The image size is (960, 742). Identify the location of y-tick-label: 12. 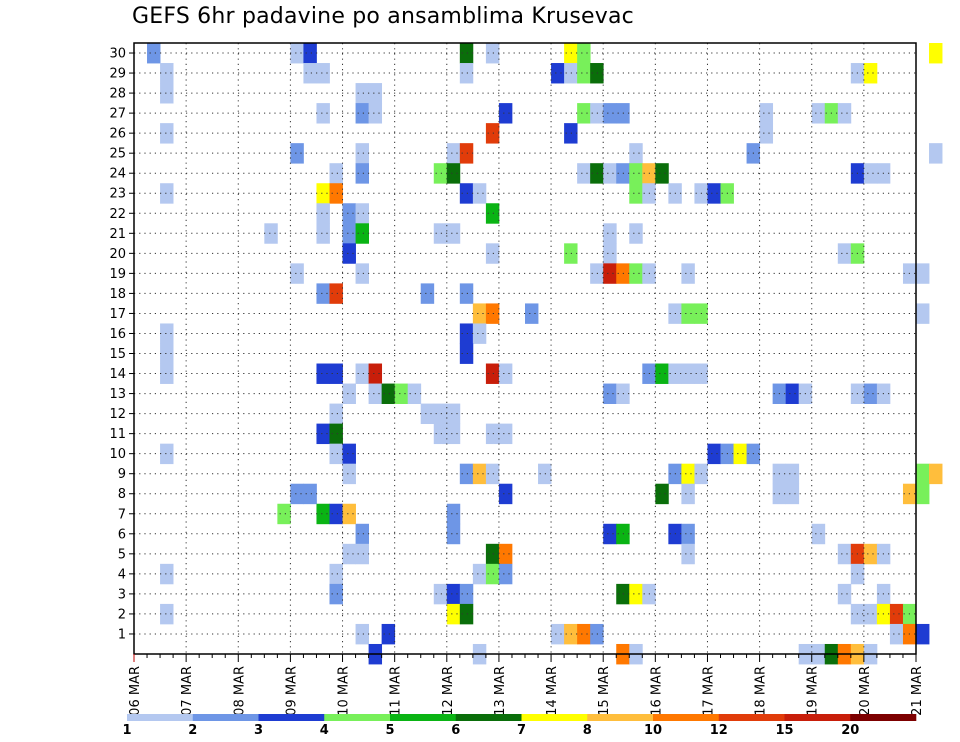
(117, 414).